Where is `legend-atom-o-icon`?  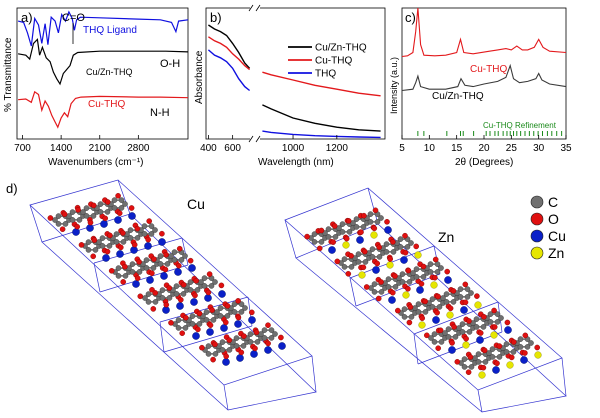
legend-atom-o-icon is located at coordinates (537, 219).